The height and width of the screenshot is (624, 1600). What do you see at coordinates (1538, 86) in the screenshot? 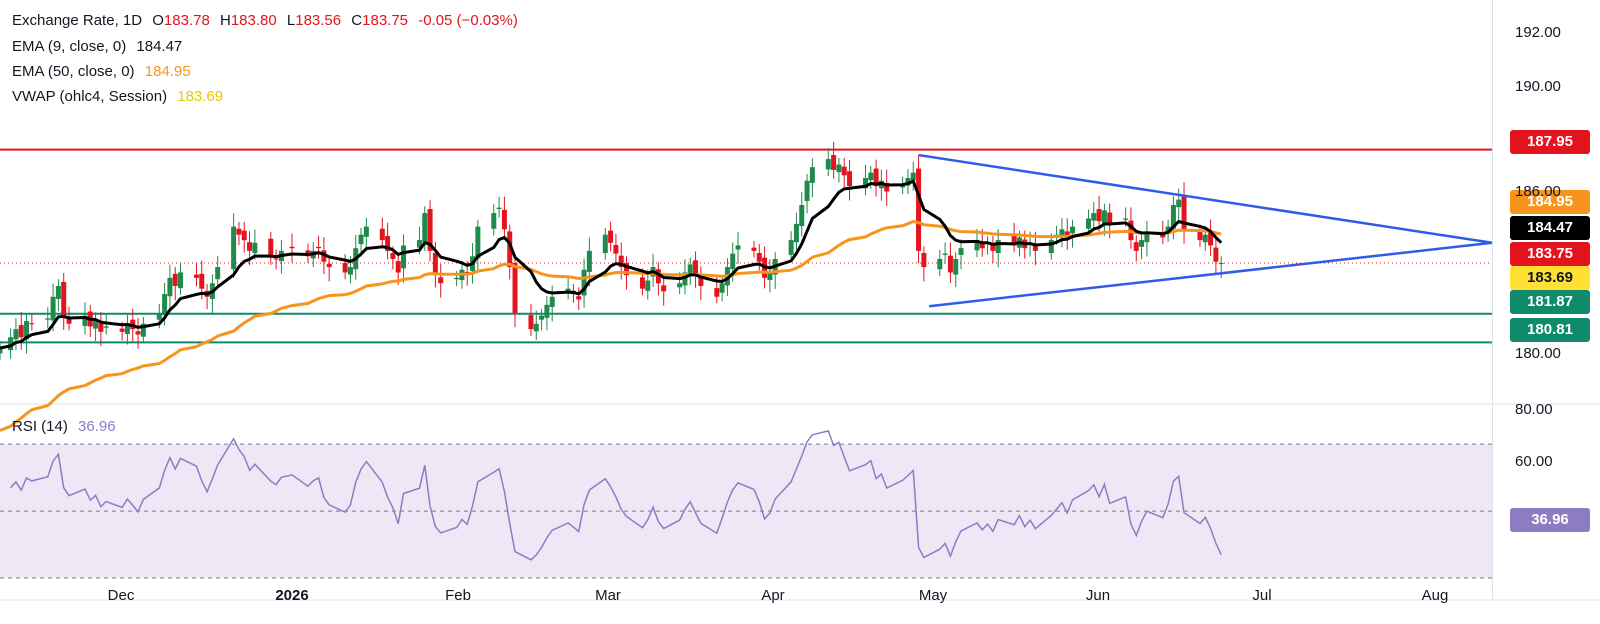
I see `y-tick-190: 190.00` at bounding box center [1538, 86].